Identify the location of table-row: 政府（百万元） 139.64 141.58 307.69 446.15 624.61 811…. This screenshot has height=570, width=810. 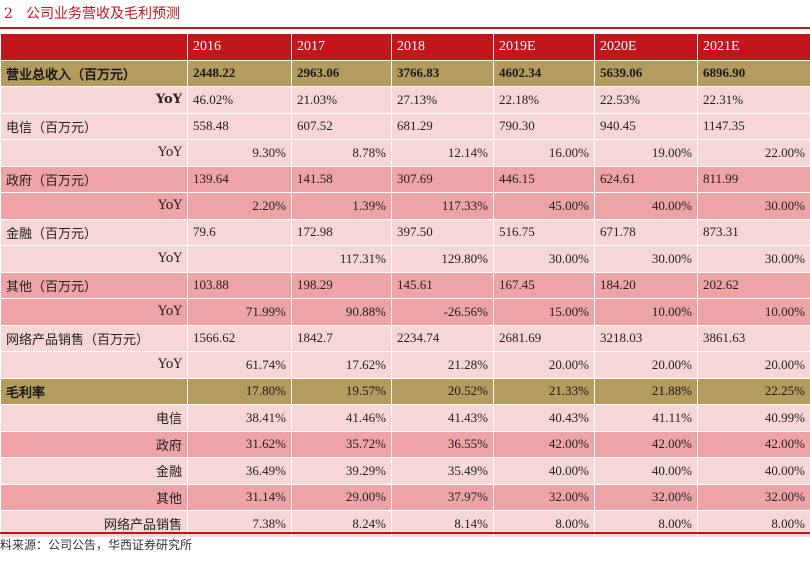
(405, 179).